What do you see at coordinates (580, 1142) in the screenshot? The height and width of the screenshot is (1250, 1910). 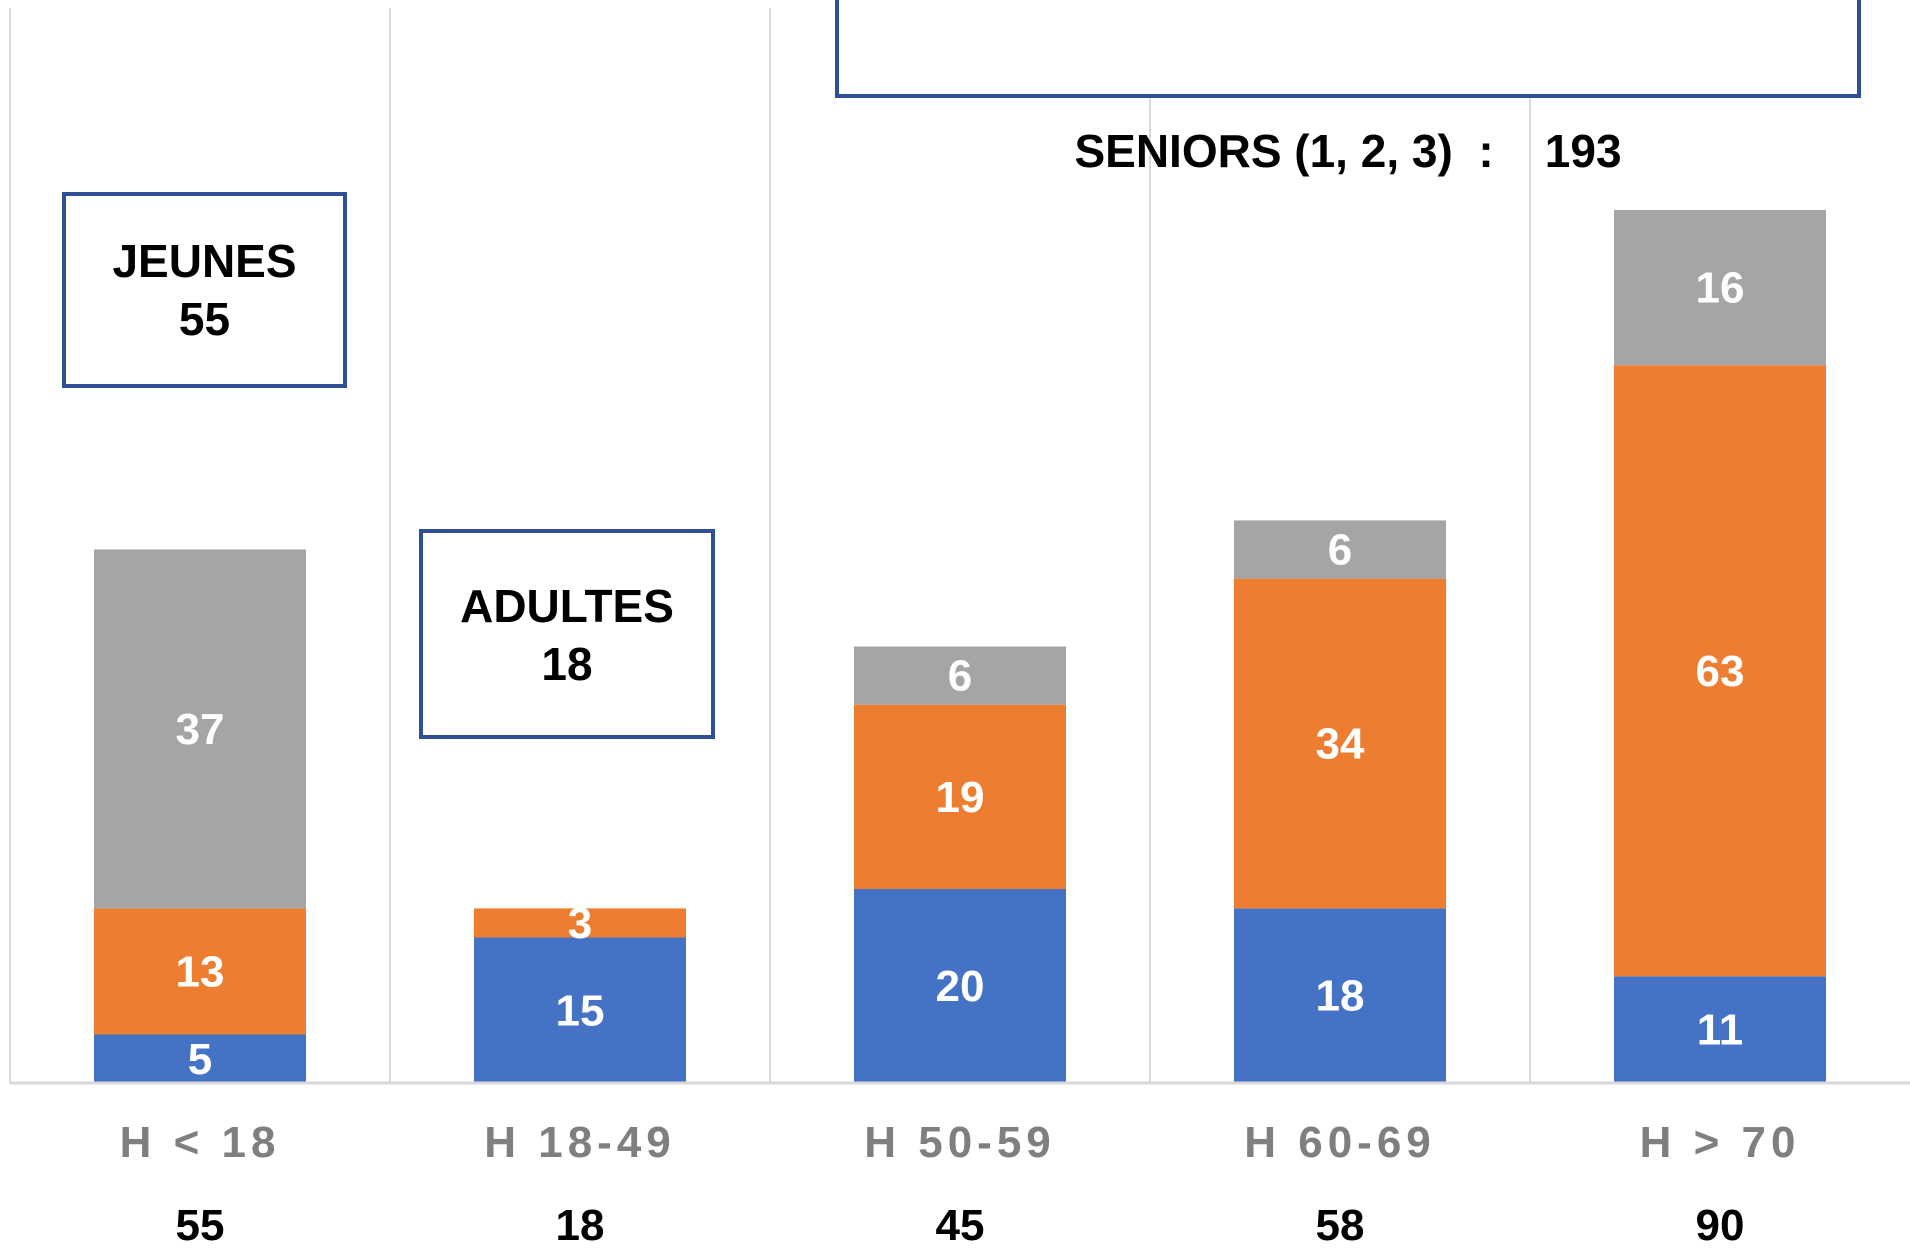 I see `x-tick-label: H 18-49` at bounding box center [580, 1142].